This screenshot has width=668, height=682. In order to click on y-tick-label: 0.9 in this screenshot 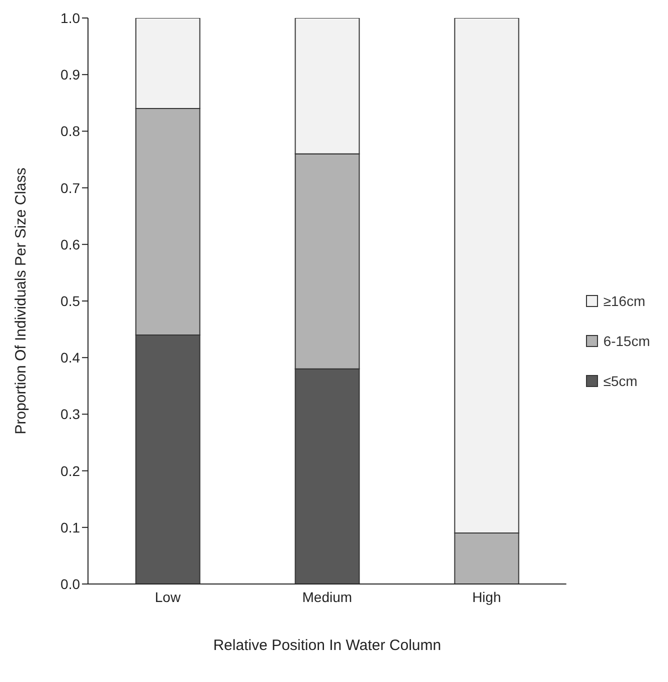, I will do `click(70, 74)`.